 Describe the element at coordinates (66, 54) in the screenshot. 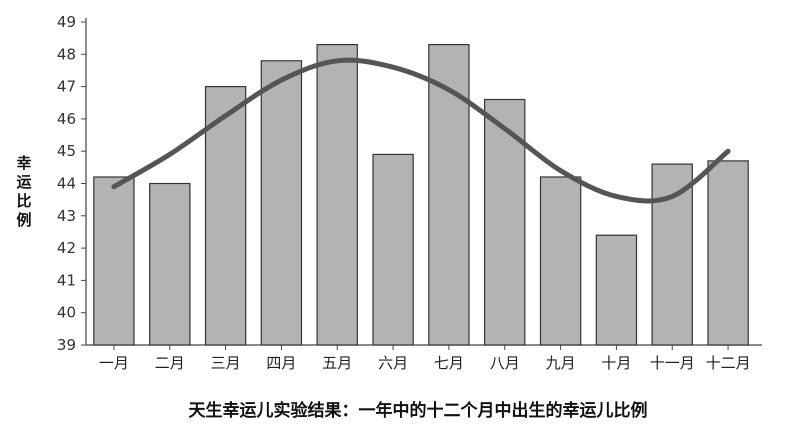

I see `y-tick-label: 48` at that location.